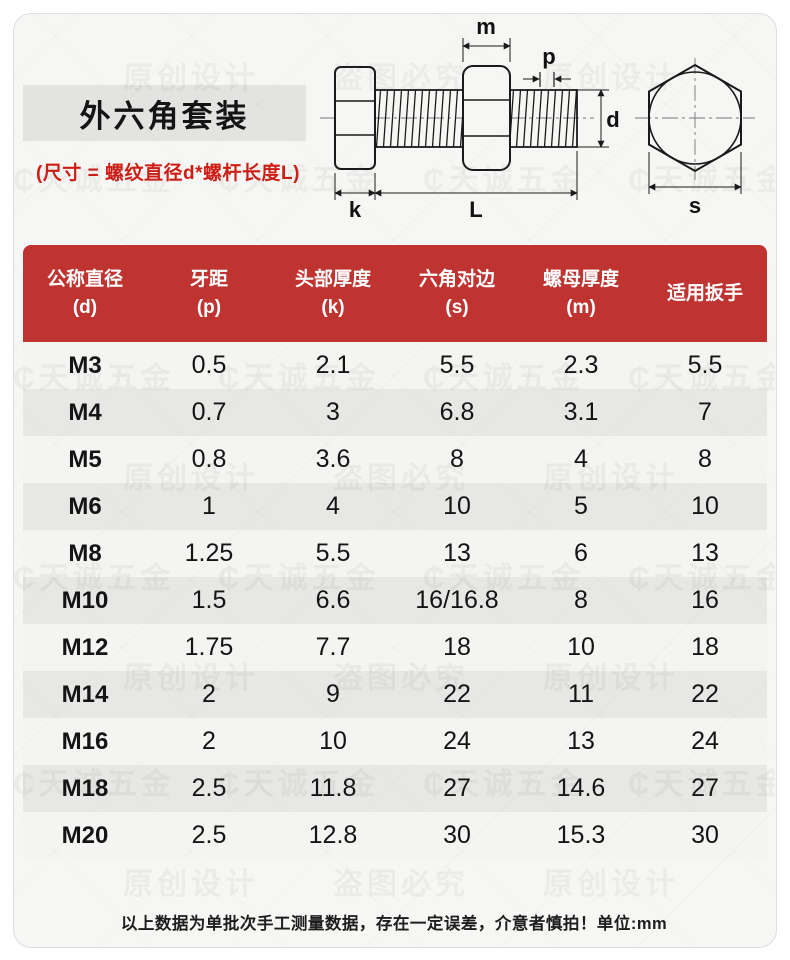 The image size is (790, 960). Describe the element at coordinates (395, 835) in the screenshot. I see `table-row: M20 2.5 12.8 30 15.3 30` at that location.